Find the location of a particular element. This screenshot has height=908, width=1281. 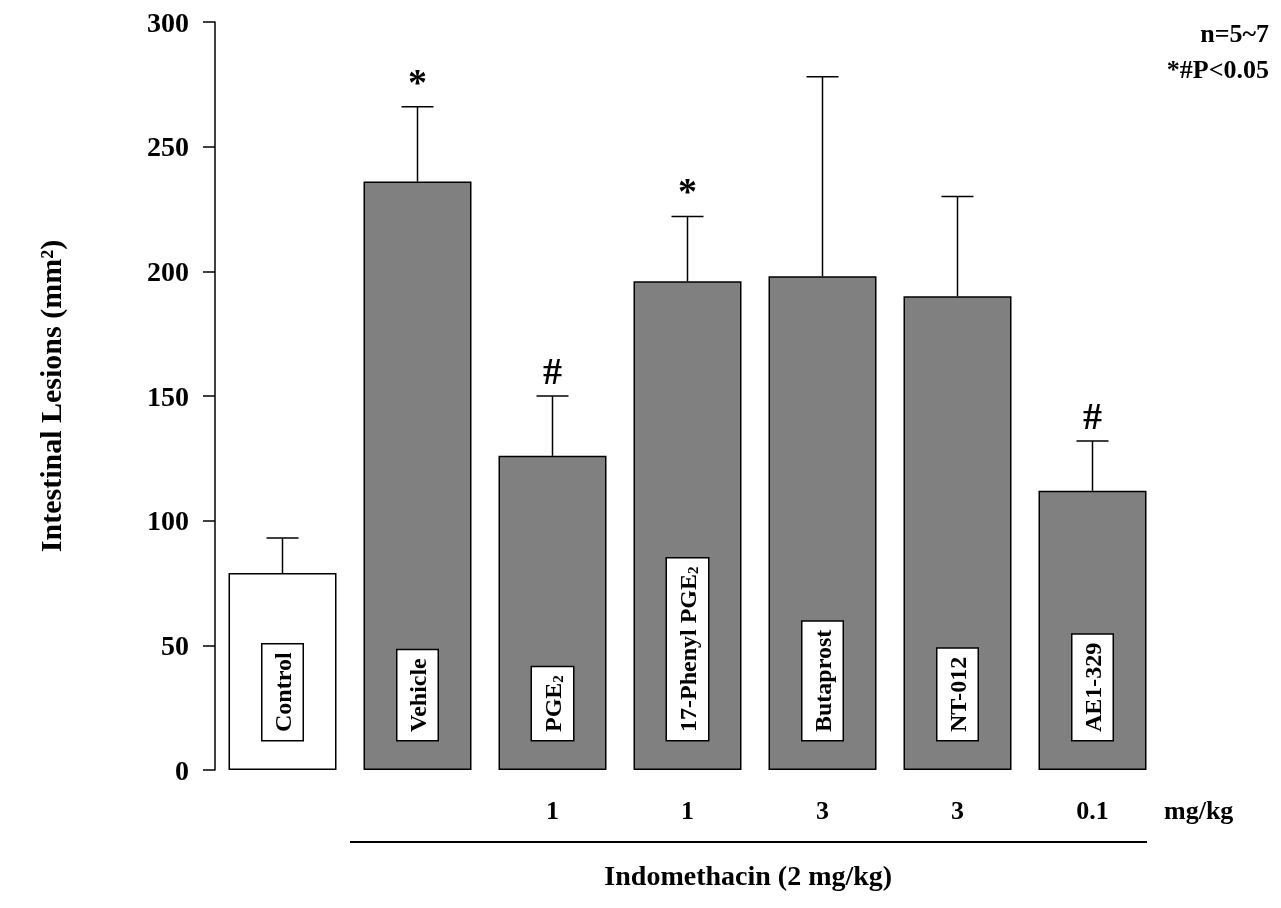

x-tick-label: Vehicle is located at coordinates (417, 694).